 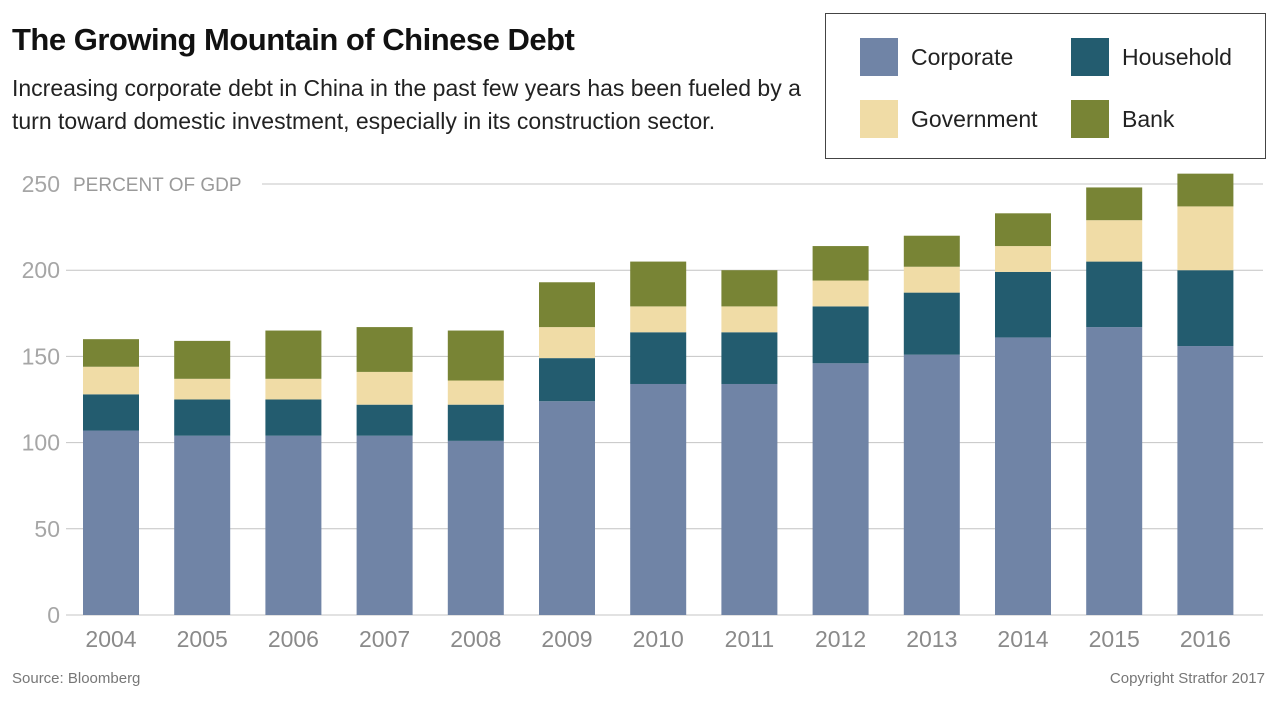 I want to click on y-tick-label-50: 50, so click(x=47, y=529).